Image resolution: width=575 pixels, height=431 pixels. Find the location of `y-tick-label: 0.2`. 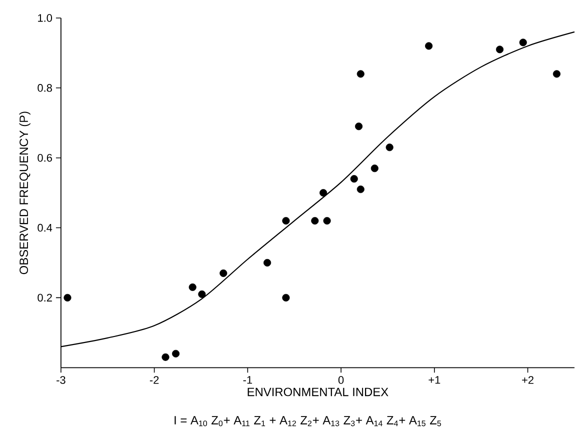

y-tick-label: 0.2 is located at coordinates (45, 298).